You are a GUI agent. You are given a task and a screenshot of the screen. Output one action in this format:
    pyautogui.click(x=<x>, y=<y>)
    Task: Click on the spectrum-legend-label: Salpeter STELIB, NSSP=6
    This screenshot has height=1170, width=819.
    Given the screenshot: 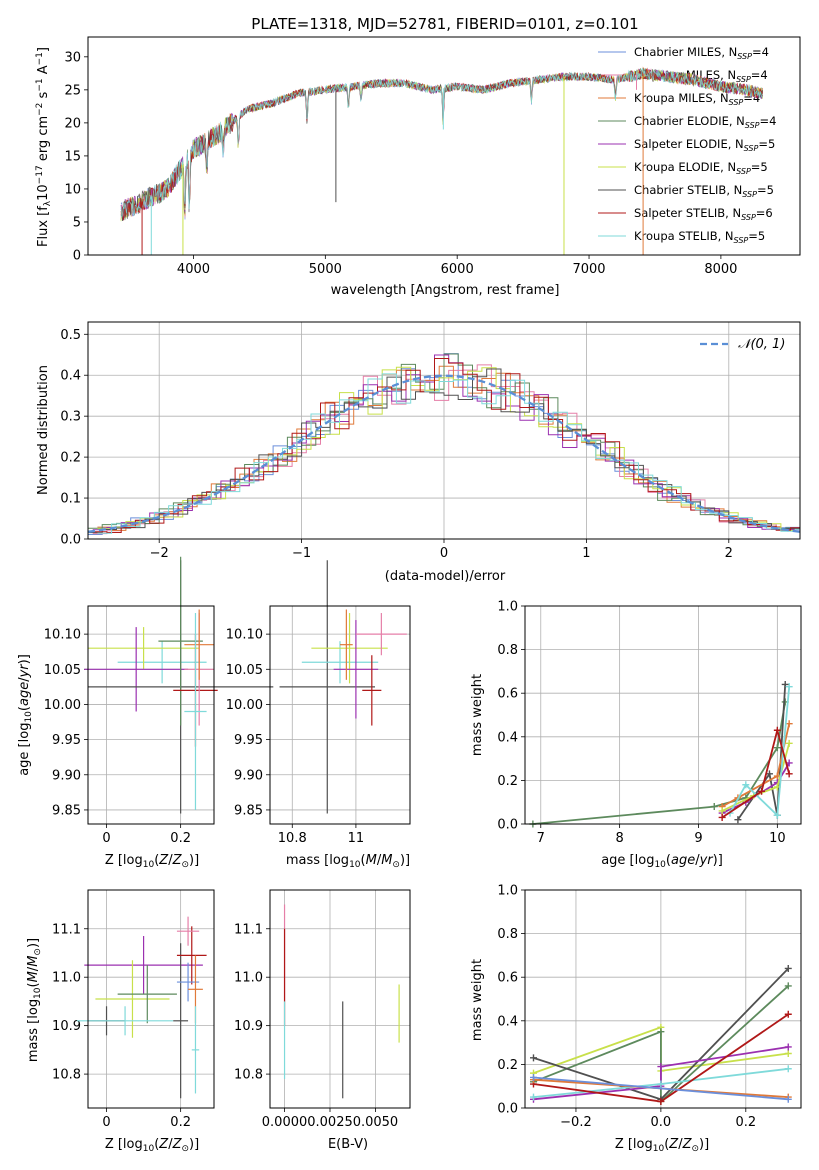 What is the action you would take?
    pyautogui.click(x=703, y=214)
    